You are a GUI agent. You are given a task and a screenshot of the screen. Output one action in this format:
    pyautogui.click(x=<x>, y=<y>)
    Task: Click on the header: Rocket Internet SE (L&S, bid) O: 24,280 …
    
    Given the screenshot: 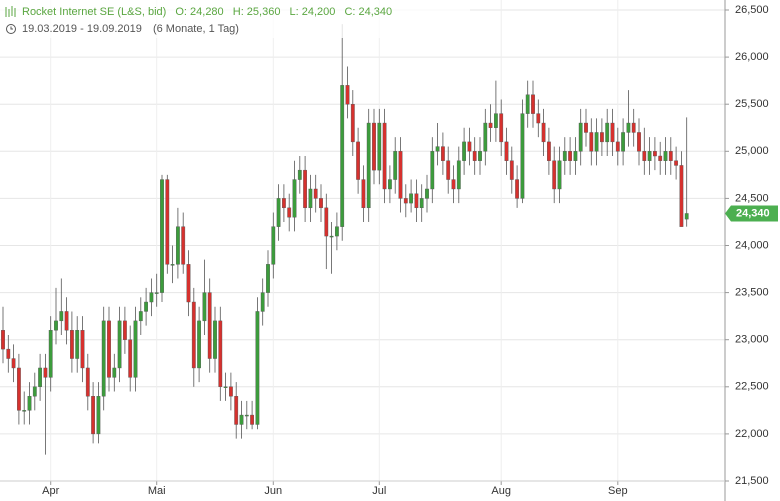 What is the action you would take?
    pyautogui.click(x=235, y=19)
    